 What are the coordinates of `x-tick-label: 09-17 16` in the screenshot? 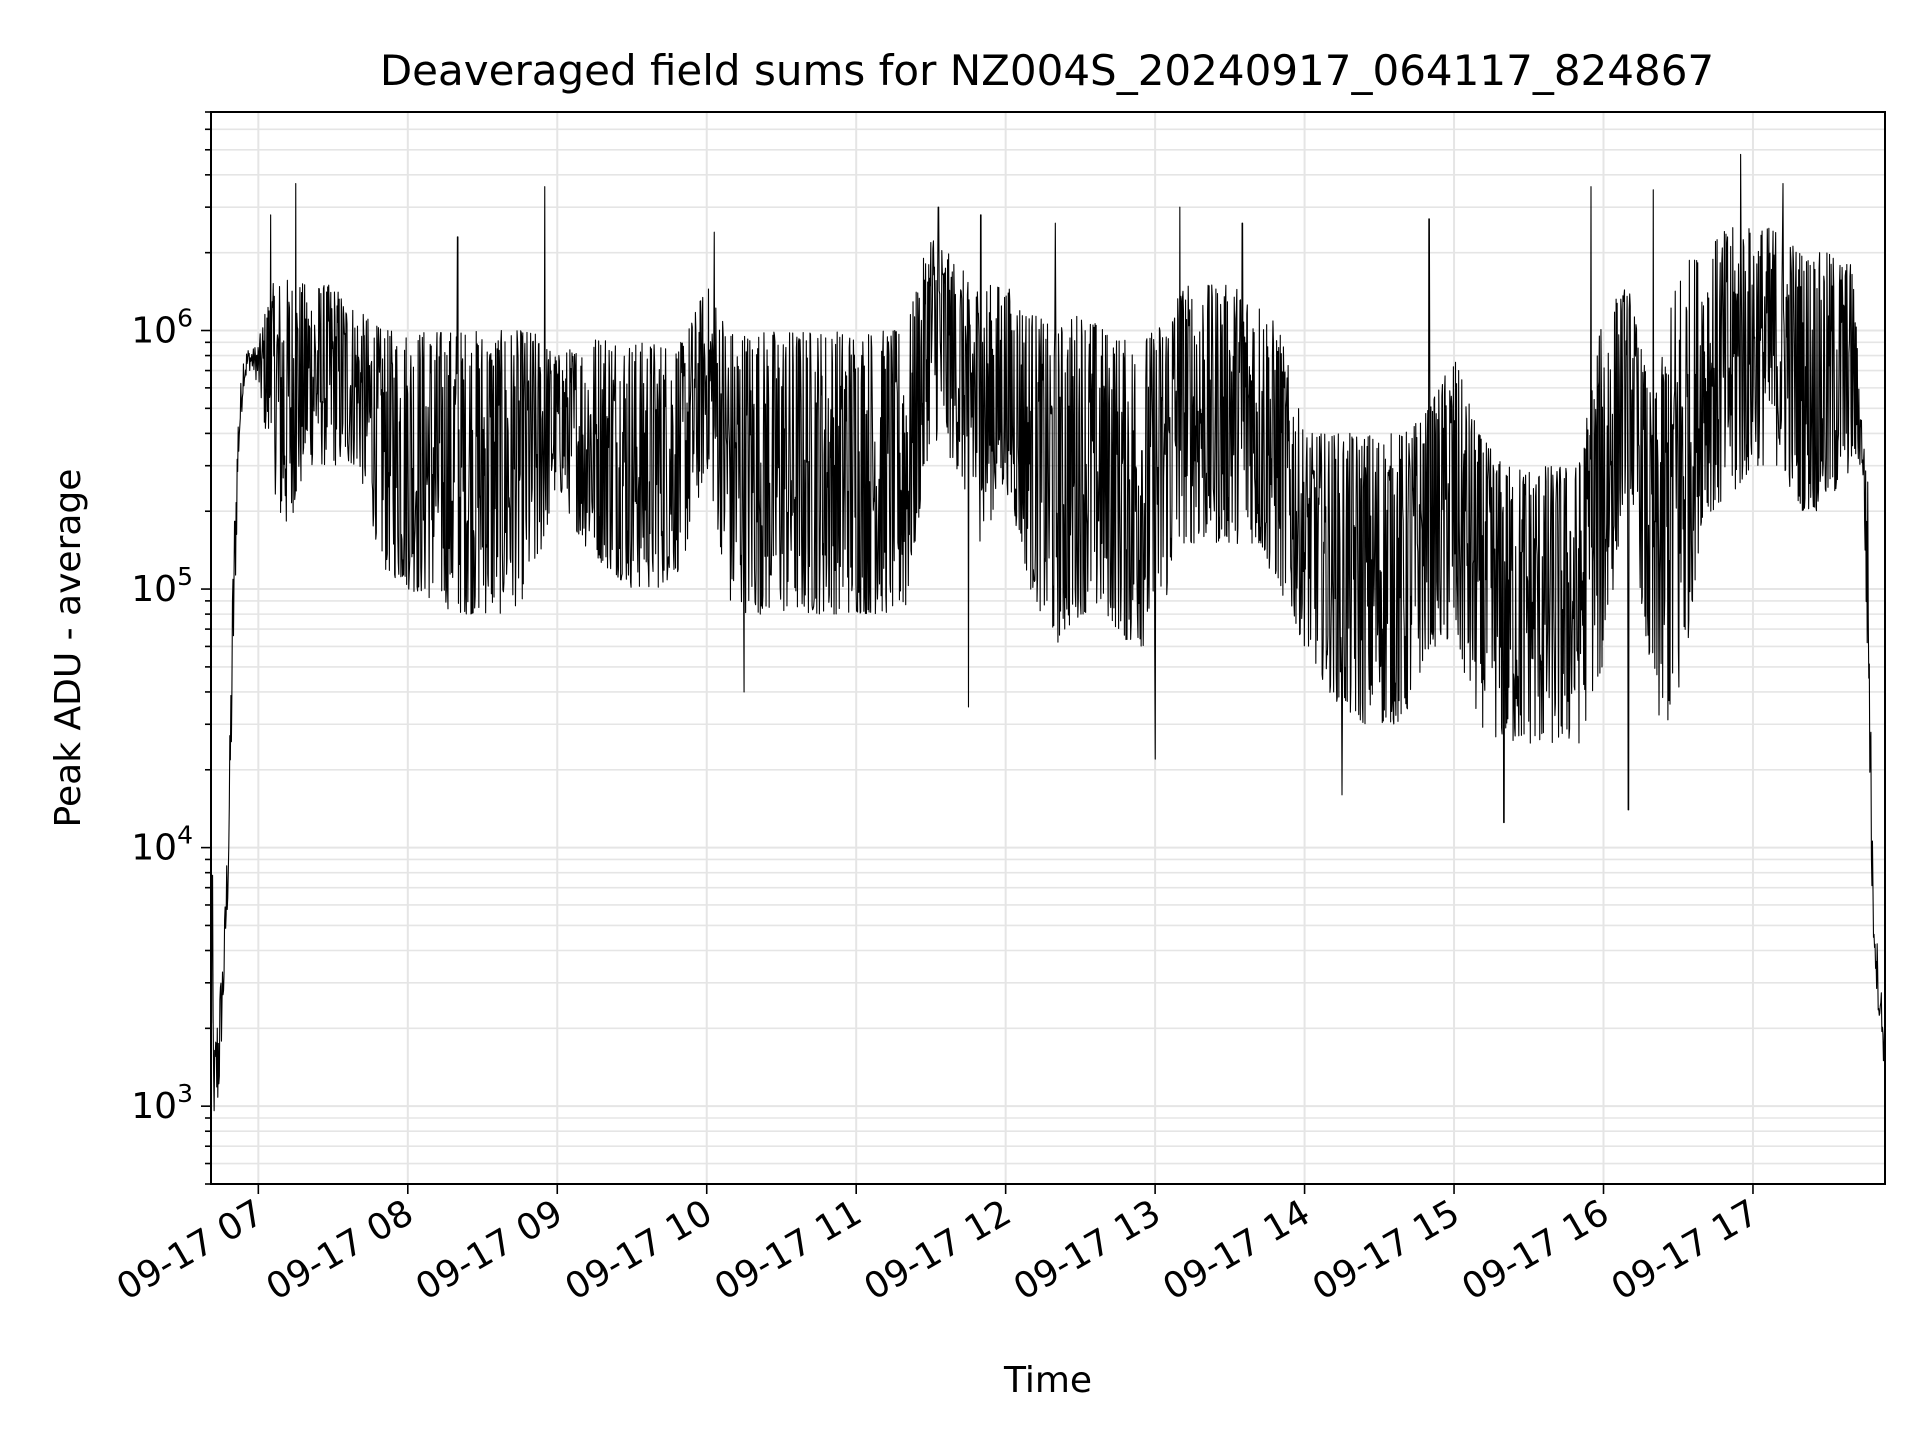 It's located at (1535, 1250).